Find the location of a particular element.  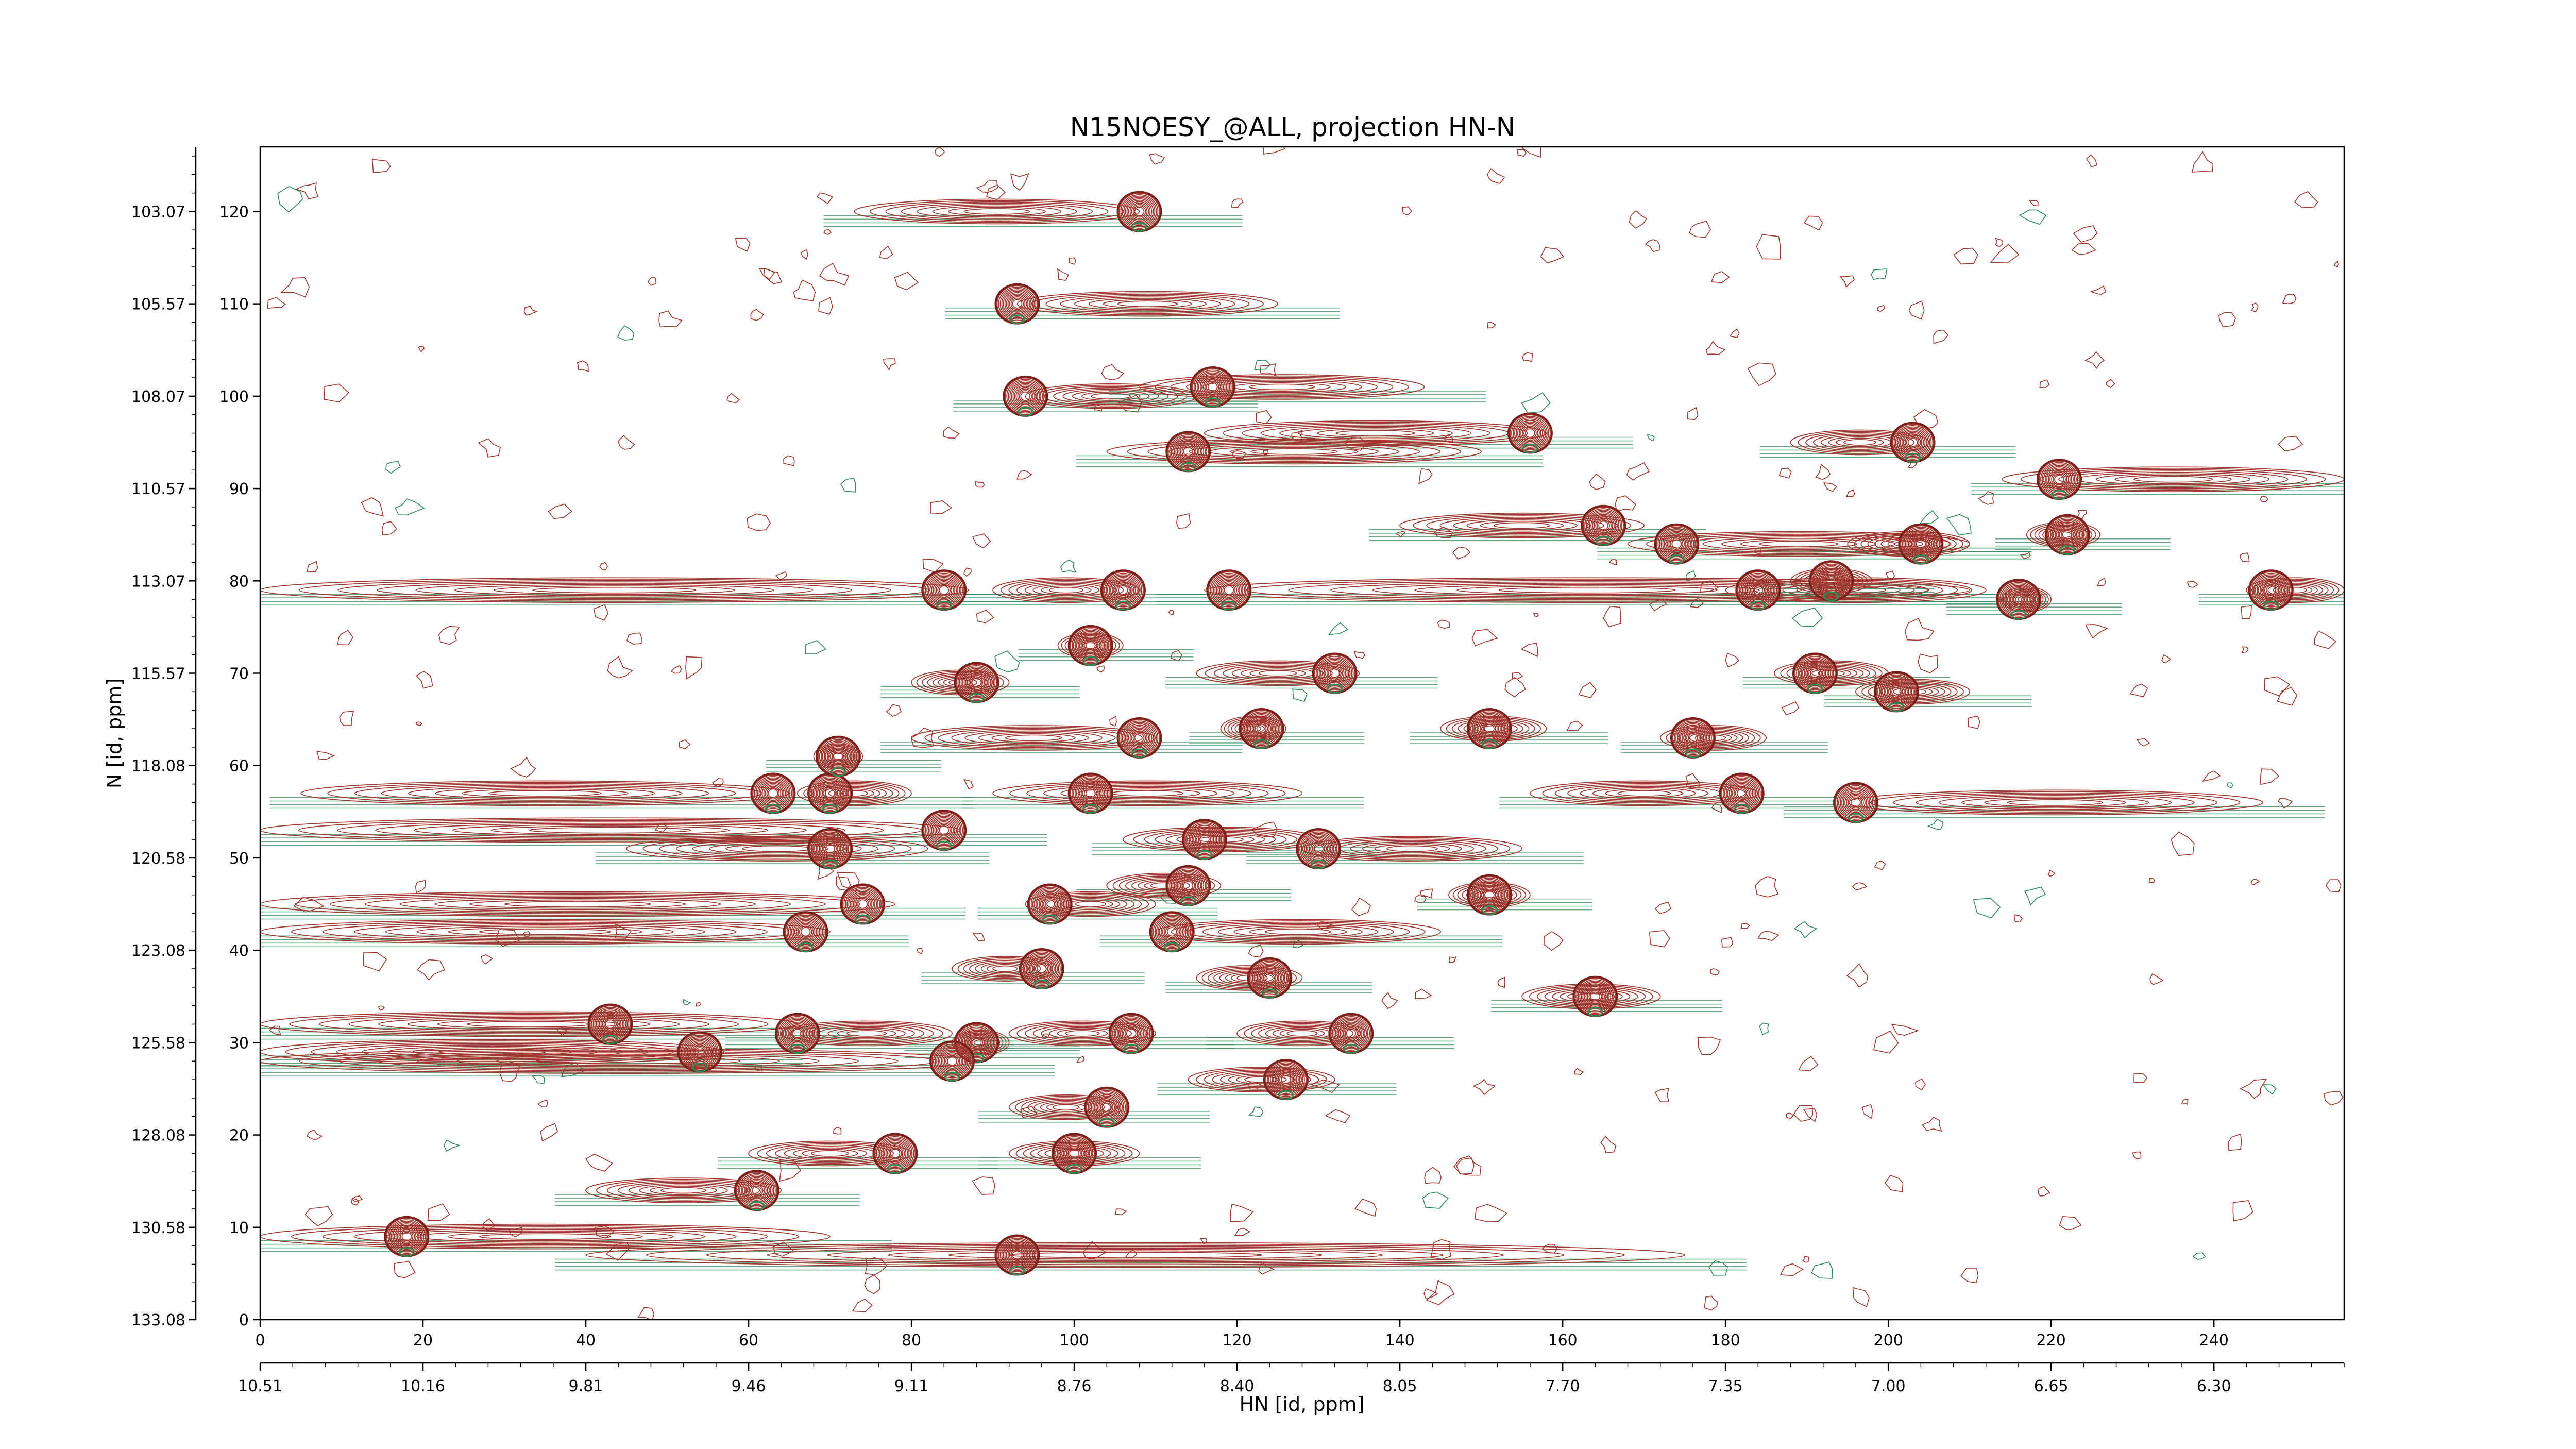

x-ppm-tick-label: 6.65 is located at coordinates (2051, 1386).